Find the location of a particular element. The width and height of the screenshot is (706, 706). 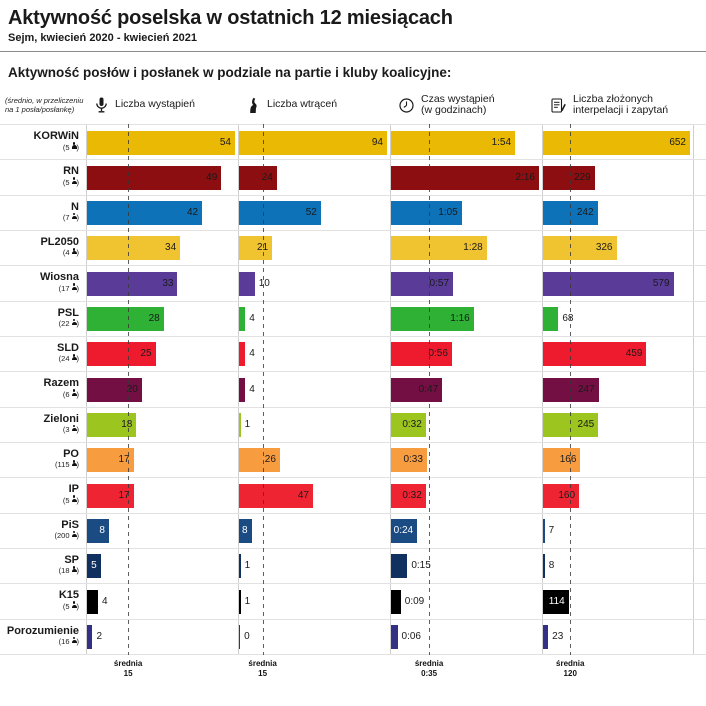

bar-value: 28 is located at coordinates (154, 319).